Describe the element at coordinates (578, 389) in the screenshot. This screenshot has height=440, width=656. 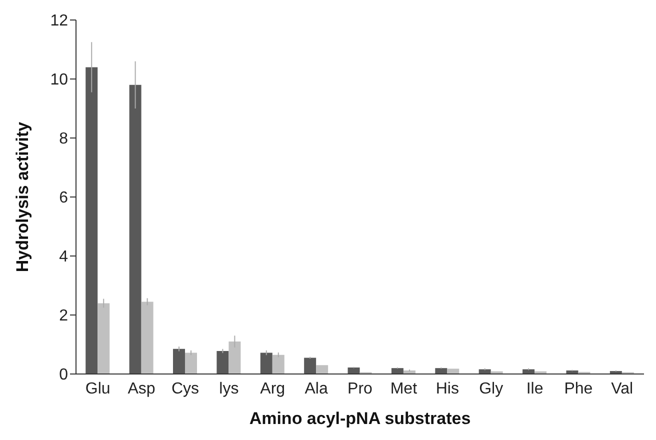
I see `x-tick-label: Phe` at that location.